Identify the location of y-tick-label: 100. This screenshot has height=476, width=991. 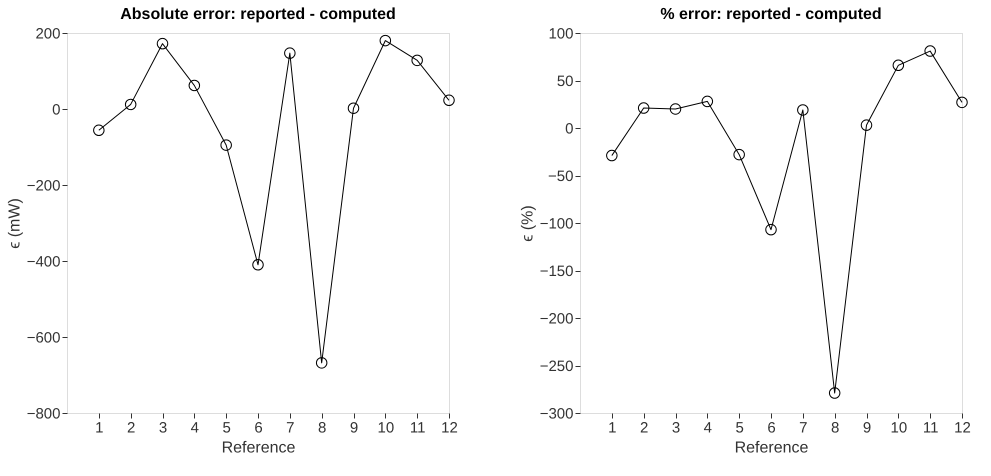
(561, 34).